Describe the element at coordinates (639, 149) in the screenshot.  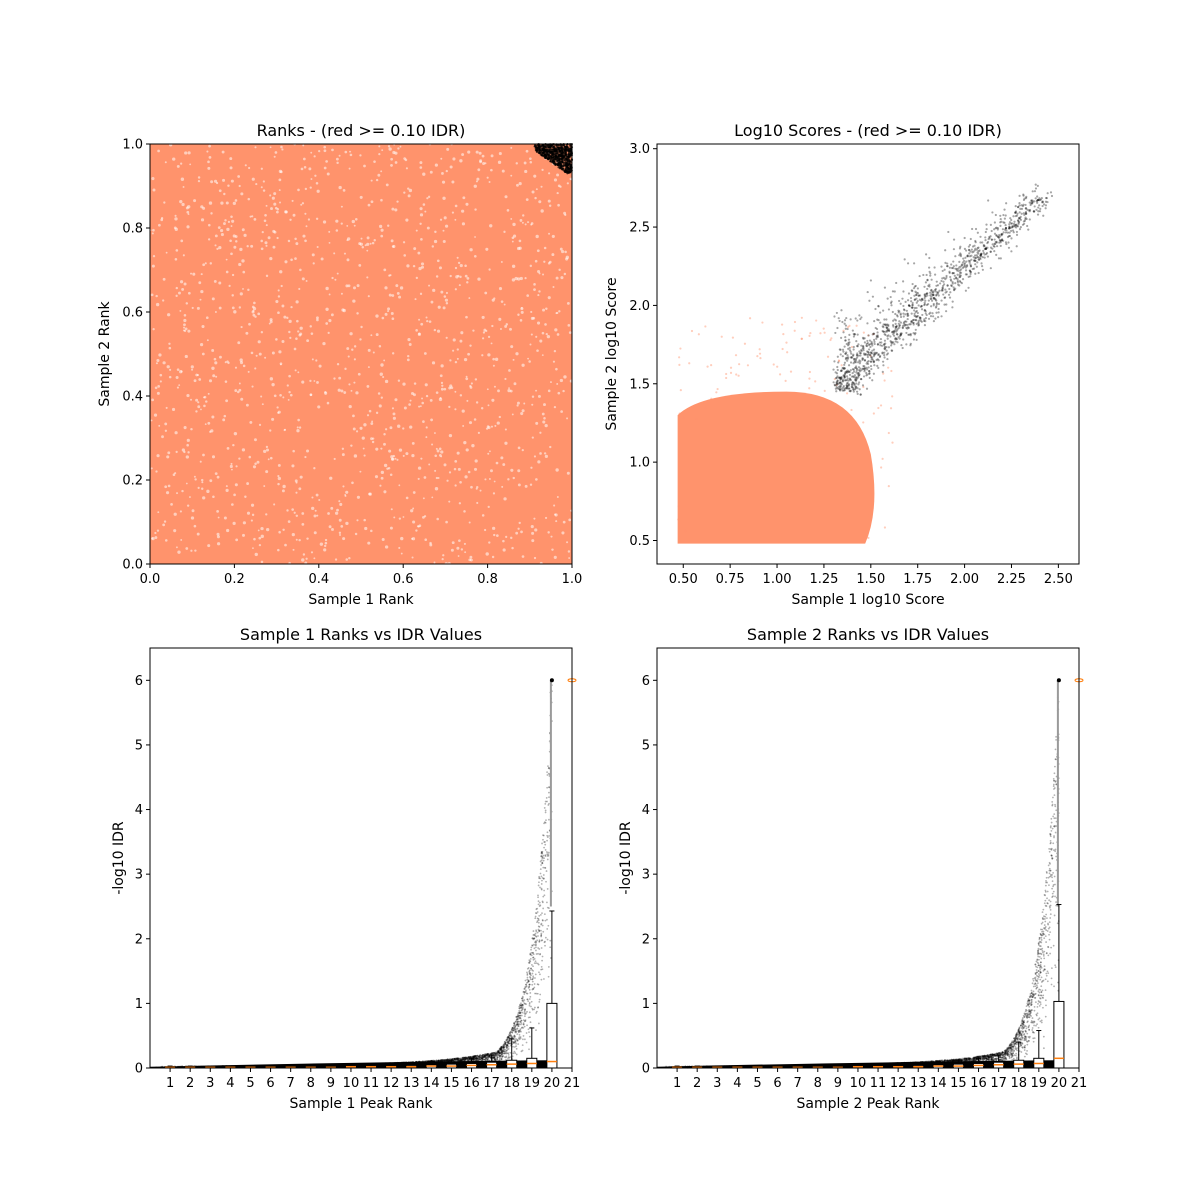
I see `y-tick-label: 3.0` at that location.